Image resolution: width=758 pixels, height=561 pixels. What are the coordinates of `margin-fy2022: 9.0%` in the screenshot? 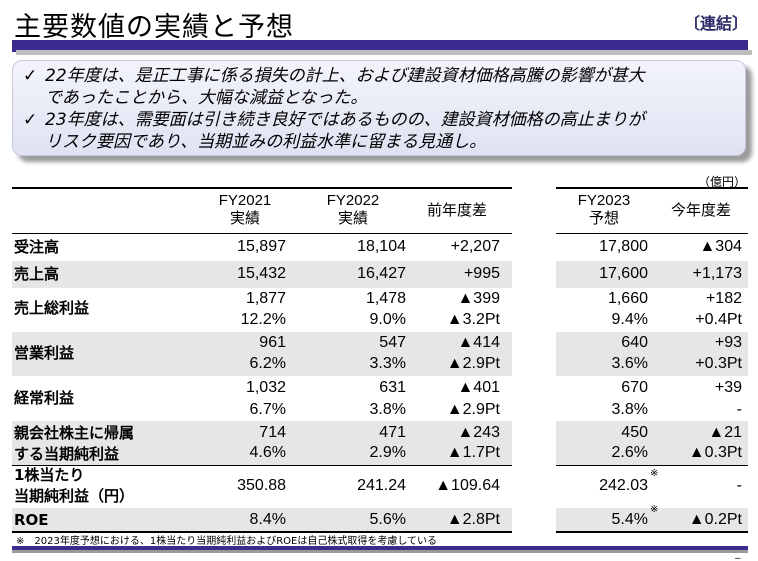 It's located at (387, 319).